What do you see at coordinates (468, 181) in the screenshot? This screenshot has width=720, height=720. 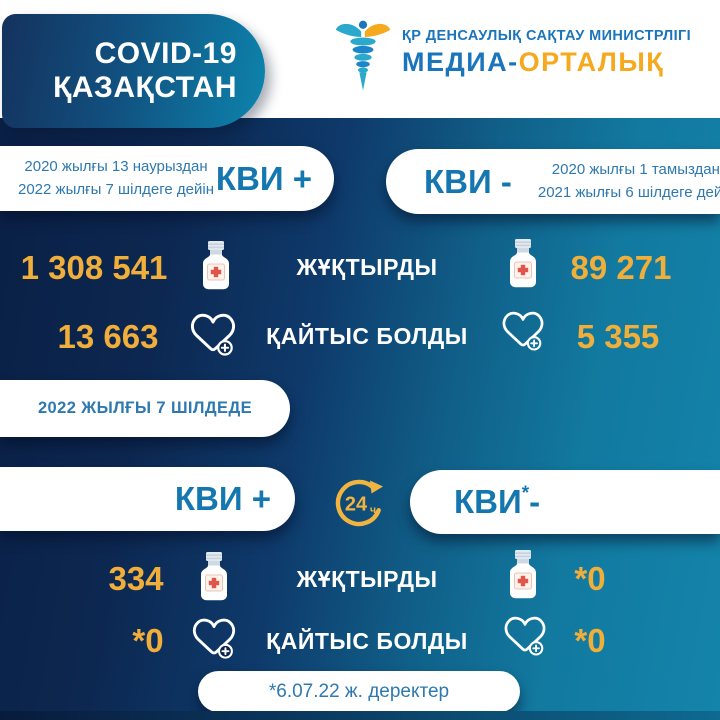 I see `kvi-negative-title: КВИ -` at bounding box center [468, 181].